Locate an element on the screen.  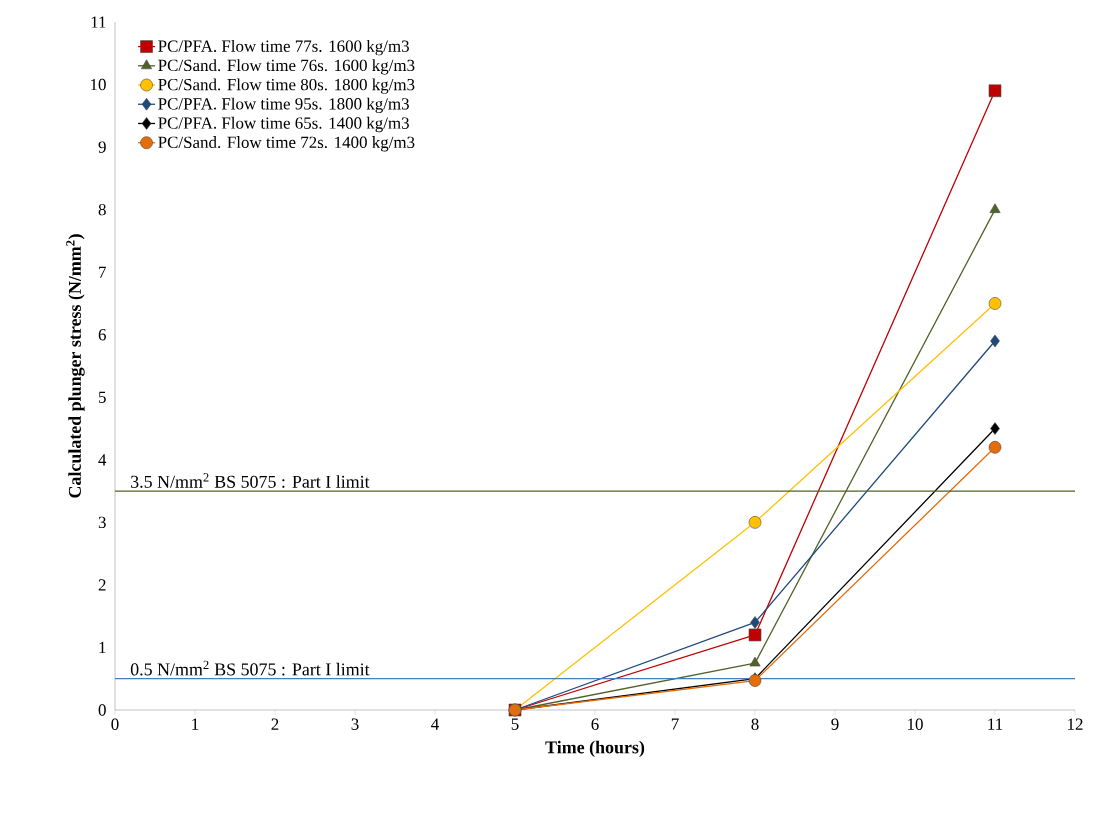
y-tick-label: 9 is located at coordinates (102, 147).